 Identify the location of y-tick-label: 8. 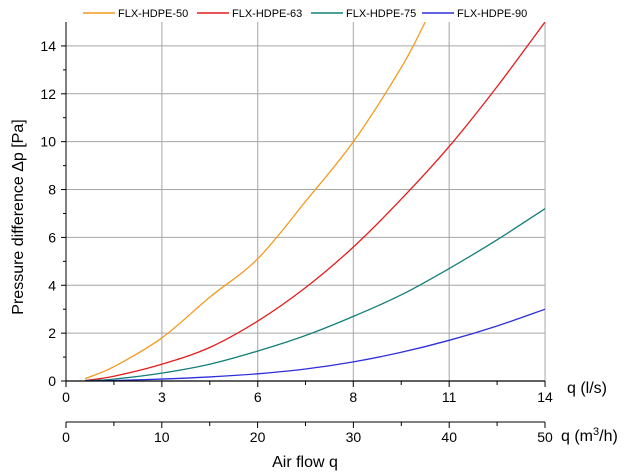
(52, 190).